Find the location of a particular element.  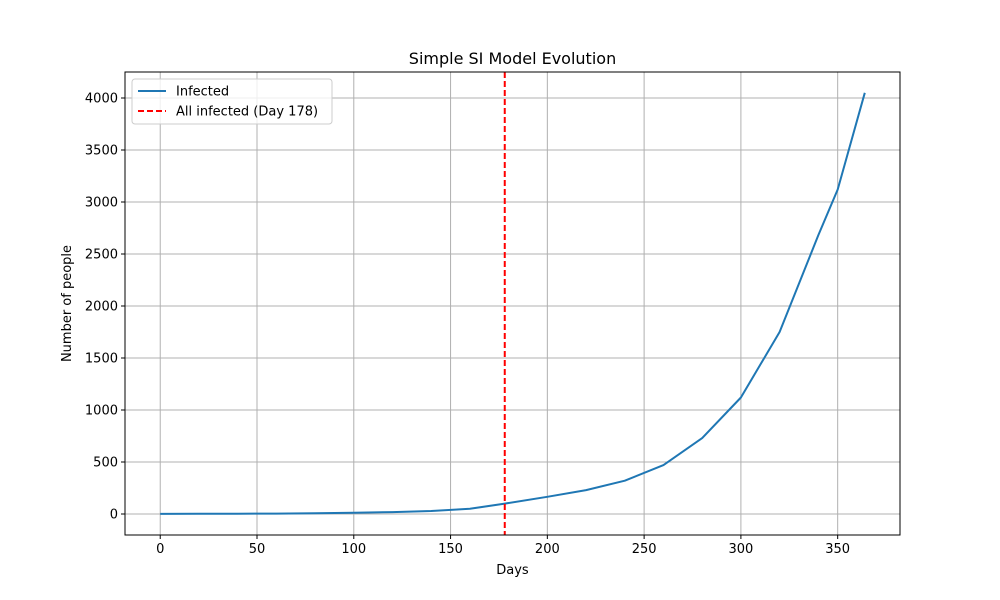

x-axis: 0 50 100 150 200 250 300 350 is located at coordinates (503, 546).